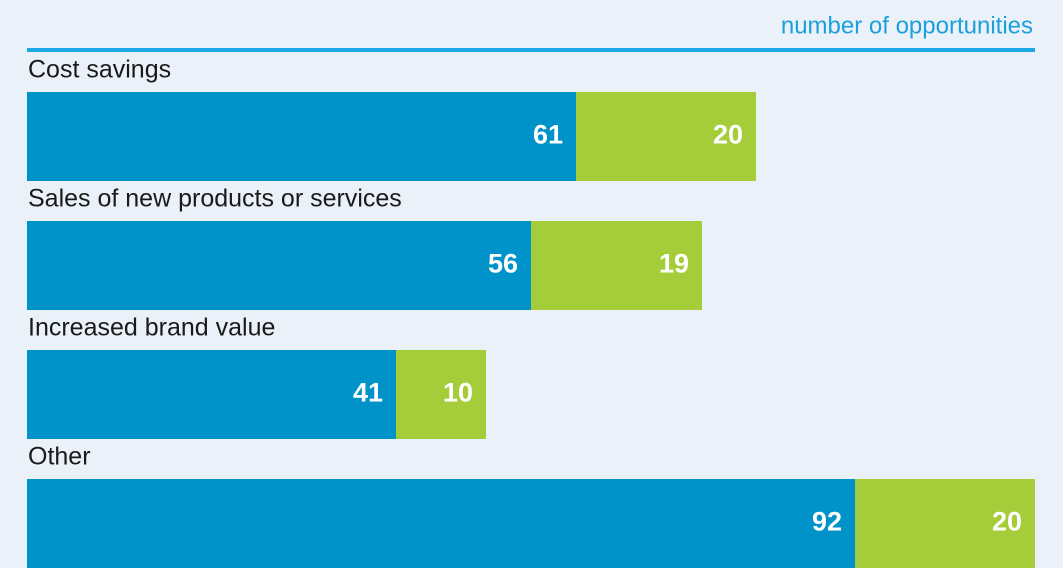  What do you see at coordinates (59, 457) in the screenshot?
I see `category-label: Other` at bounding box center [59, 457].